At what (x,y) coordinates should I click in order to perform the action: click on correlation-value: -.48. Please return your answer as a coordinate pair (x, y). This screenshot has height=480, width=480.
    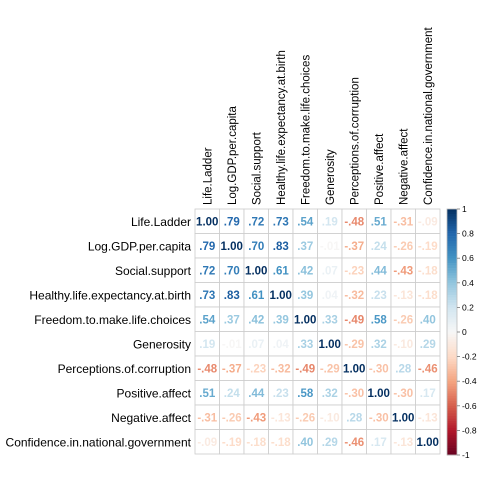
    Looking at the image, I should click on (207, 370).